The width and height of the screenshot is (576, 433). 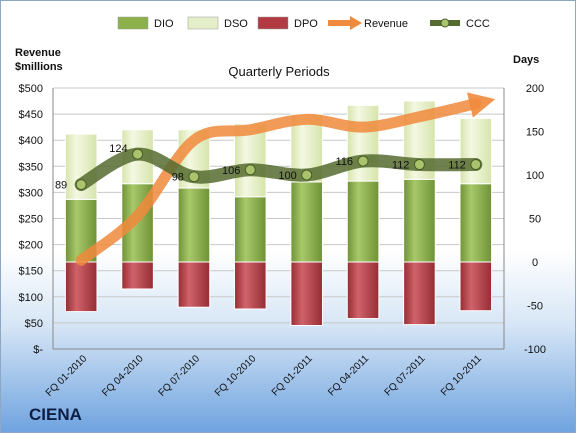 I want to click on y-left-title-line2: $millions, so click(x=39, y=67).